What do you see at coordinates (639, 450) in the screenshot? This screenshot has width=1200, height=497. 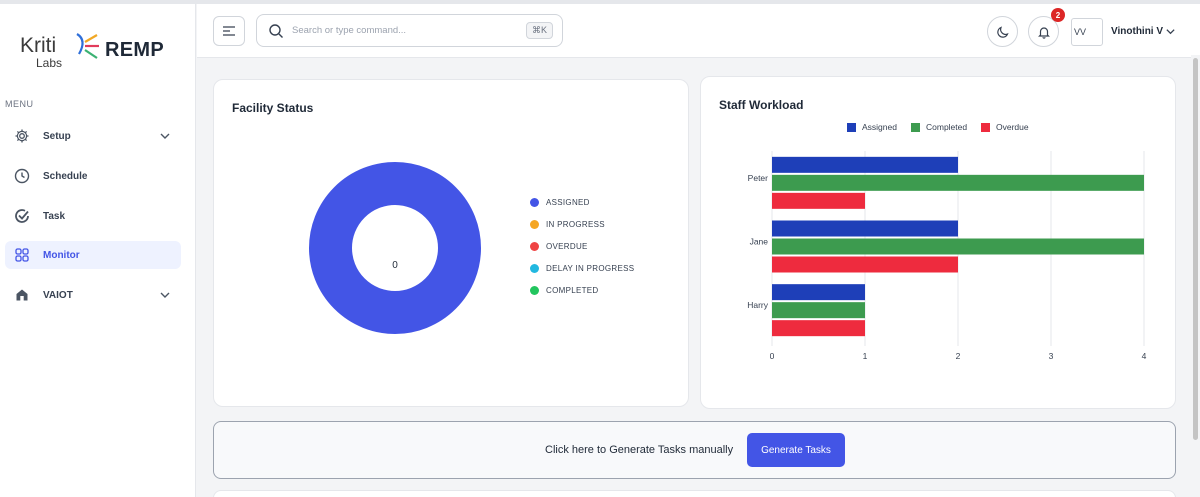 I see `generate-tasks-text: Click here to Generate Tasks manually` at bounding box center [639, 450].